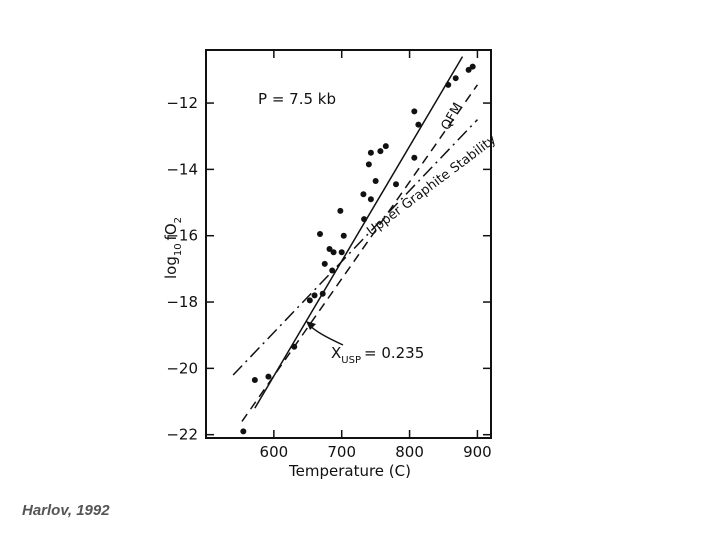 Image resolution: width=720 pixels, height=540 pixels. I want to click on y-tick-label: −16, so click(182, 236).